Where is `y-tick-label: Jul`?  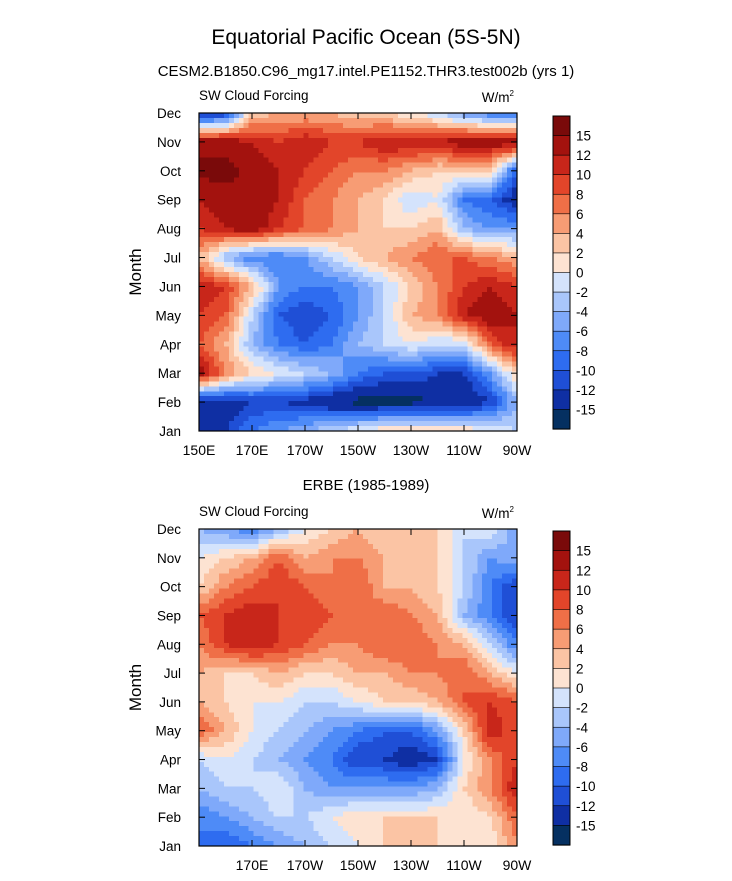 y-tick-label: Jul is located at coordinates (172, 258).